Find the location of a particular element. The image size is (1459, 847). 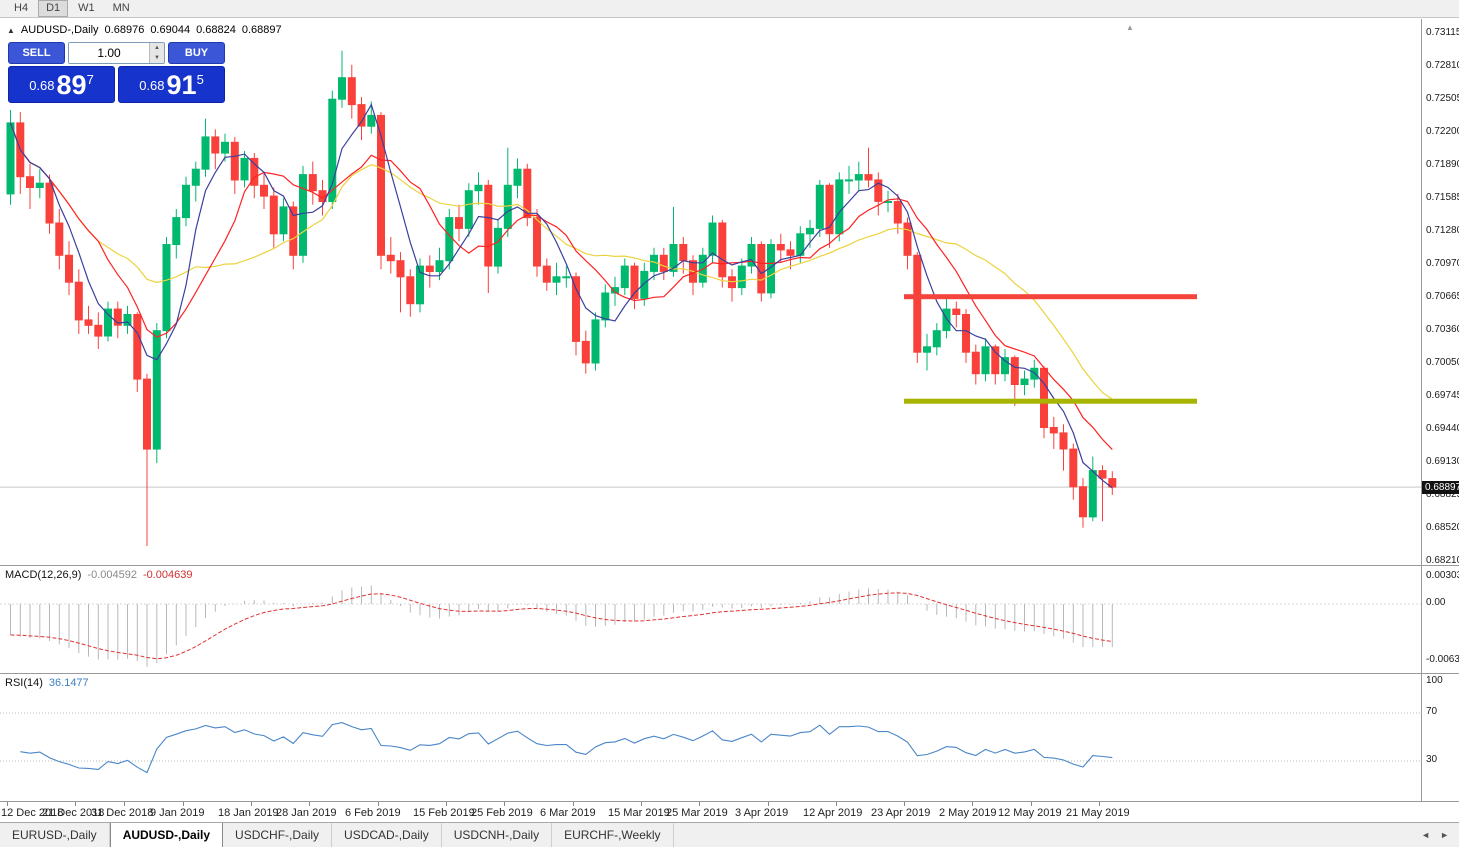

rsi-name: RSI(14) is located at coordinates (24, 683).